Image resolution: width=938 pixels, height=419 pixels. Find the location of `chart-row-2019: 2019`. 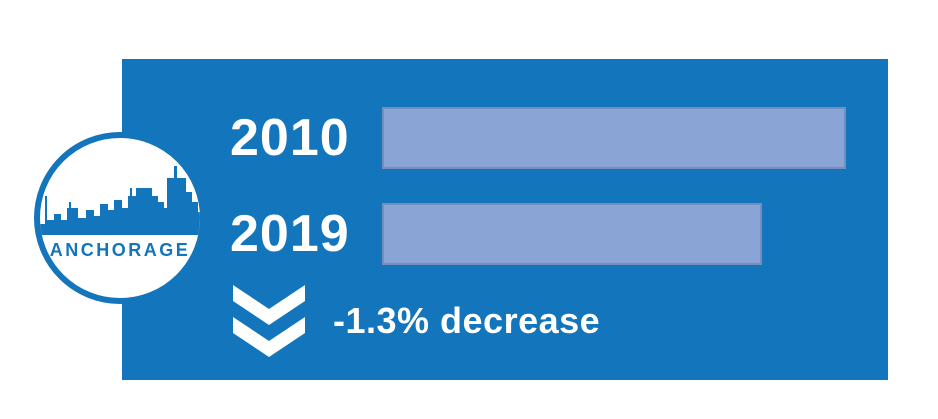

chart-row-2019: 2019 is located at coordinates (538, 234).